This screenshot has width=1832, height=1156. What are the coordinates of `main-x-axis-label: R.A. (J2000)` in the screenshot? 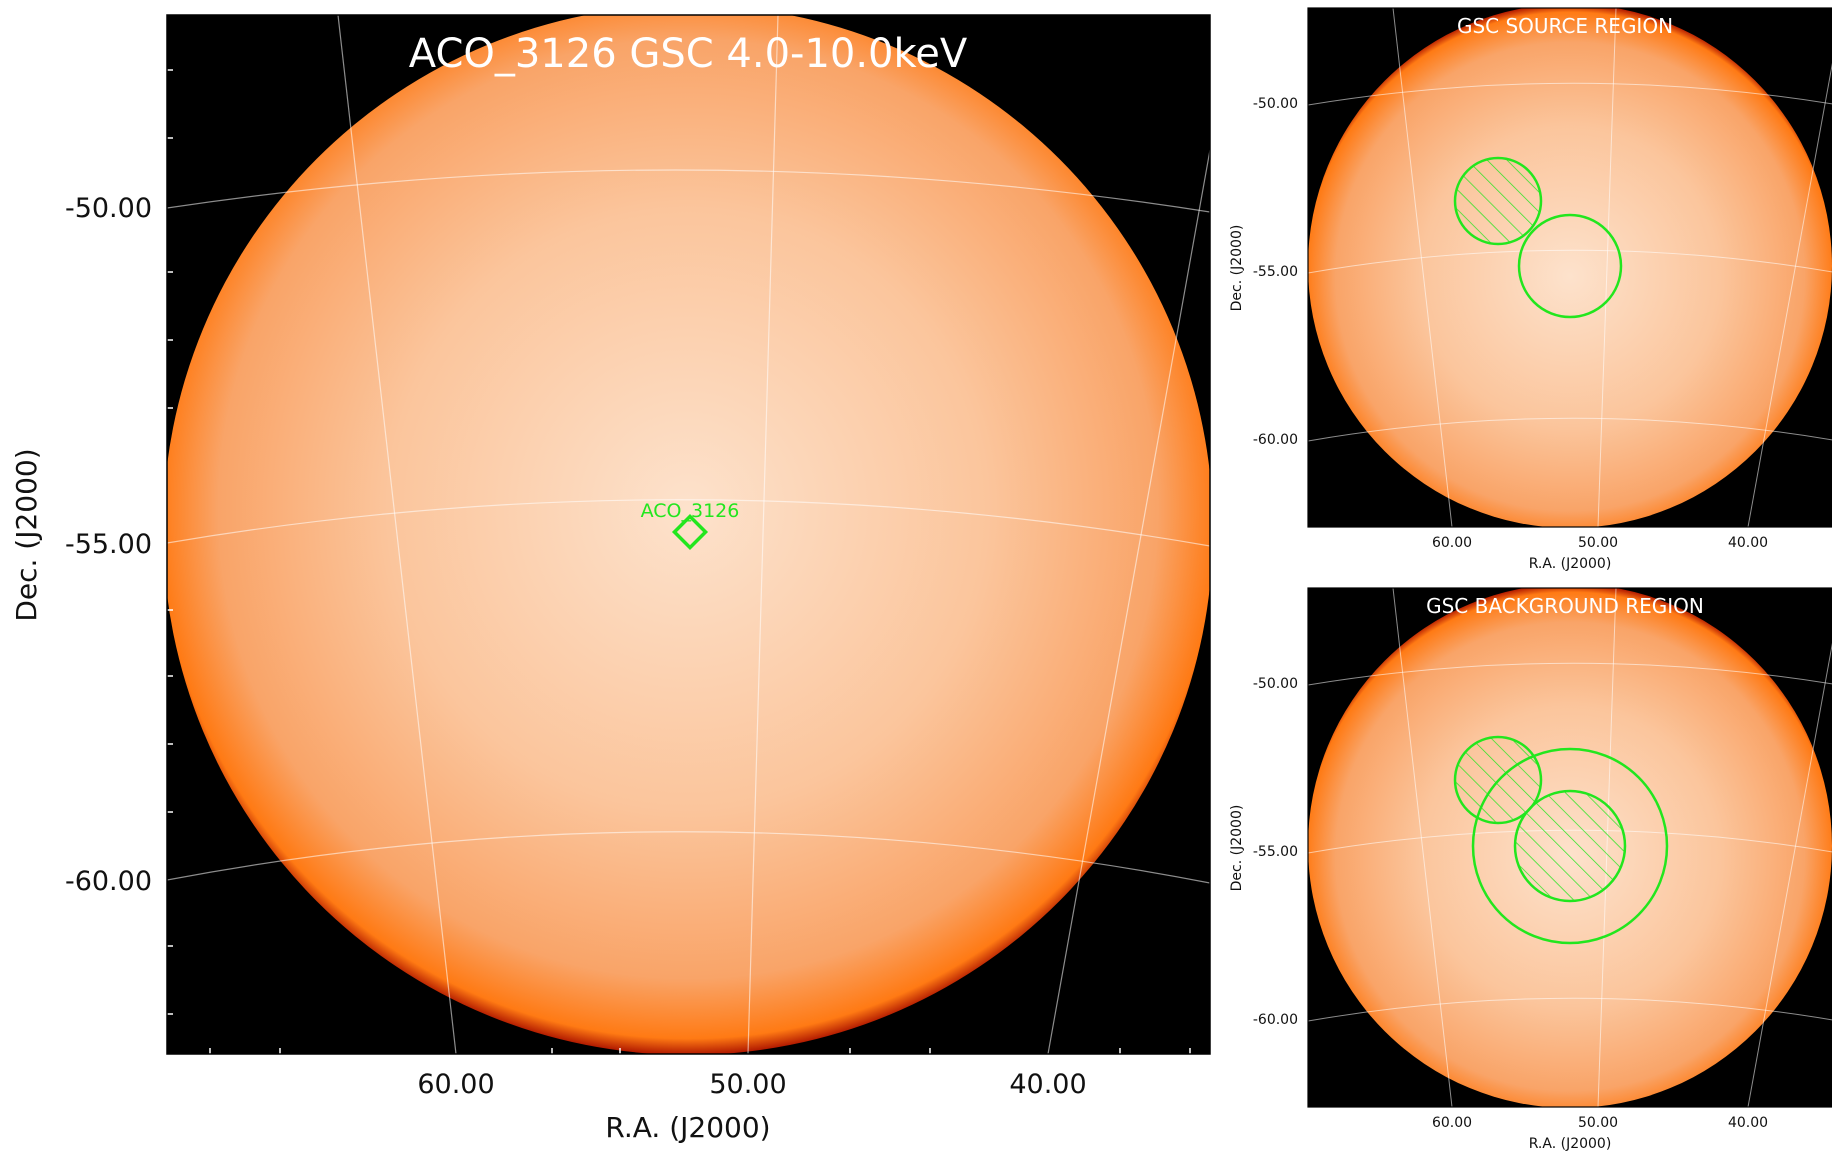 It's located at (687, 1127).